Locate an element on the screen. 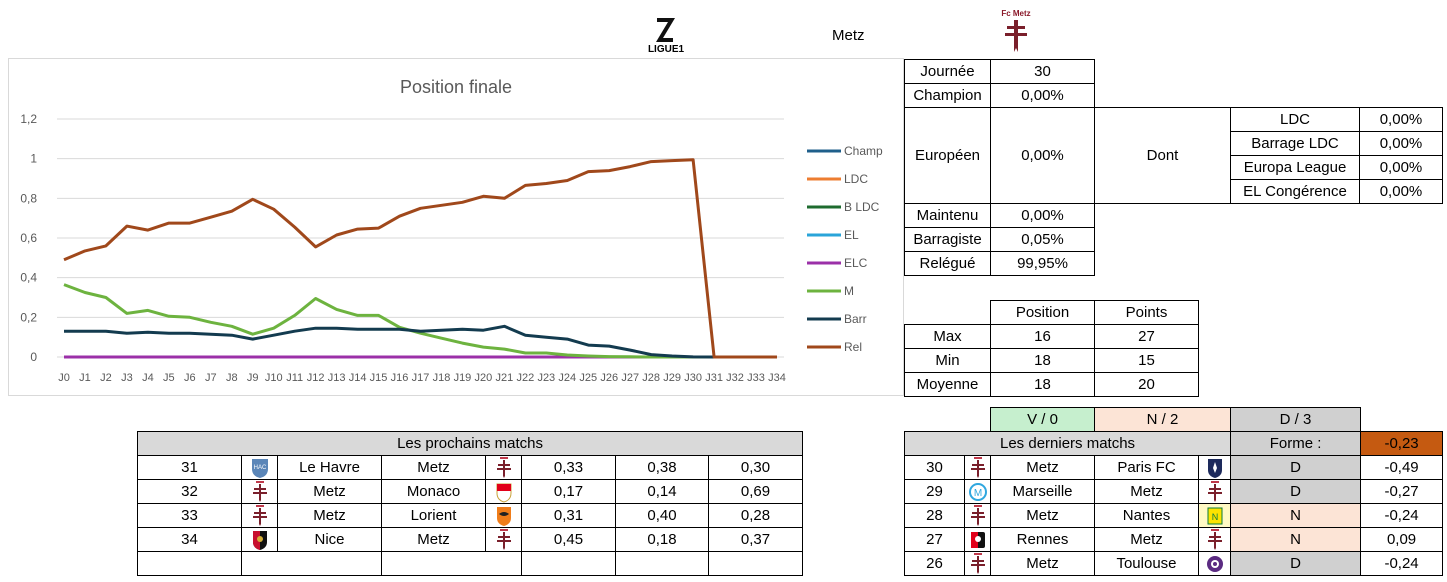 The height and width of the screenshot is (582, 1447). table-row: 34 Nice Metz 0,45 0,18 0,37 is located at coordinates (470, 539).